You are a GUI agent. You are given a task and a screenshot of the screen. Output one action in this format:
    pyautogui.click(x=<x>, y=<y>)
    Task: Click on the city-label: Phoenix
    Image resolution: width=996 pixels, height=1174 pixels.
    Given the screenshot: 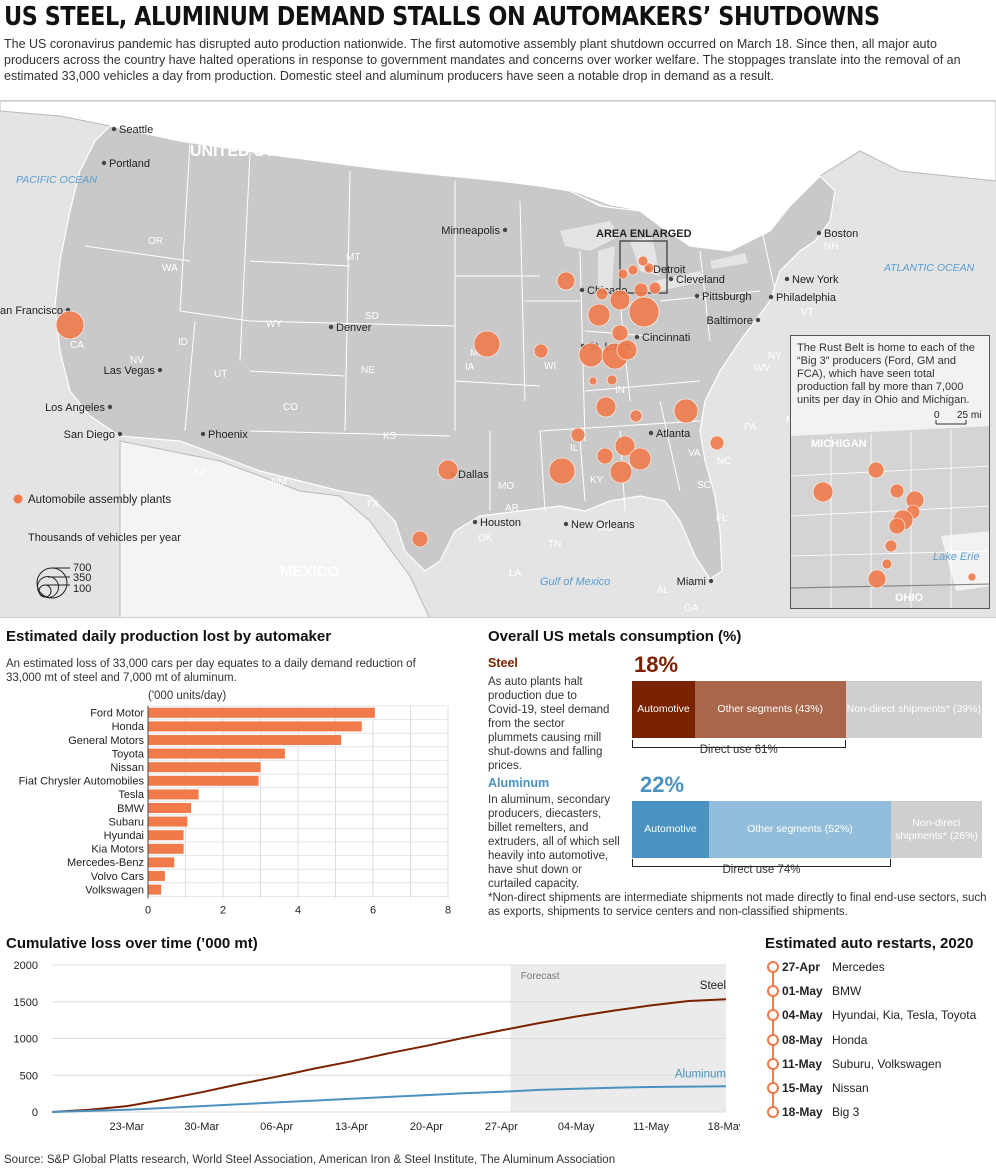 What is the action you would take?
    pyautogui.click(x=228, y=435)
    